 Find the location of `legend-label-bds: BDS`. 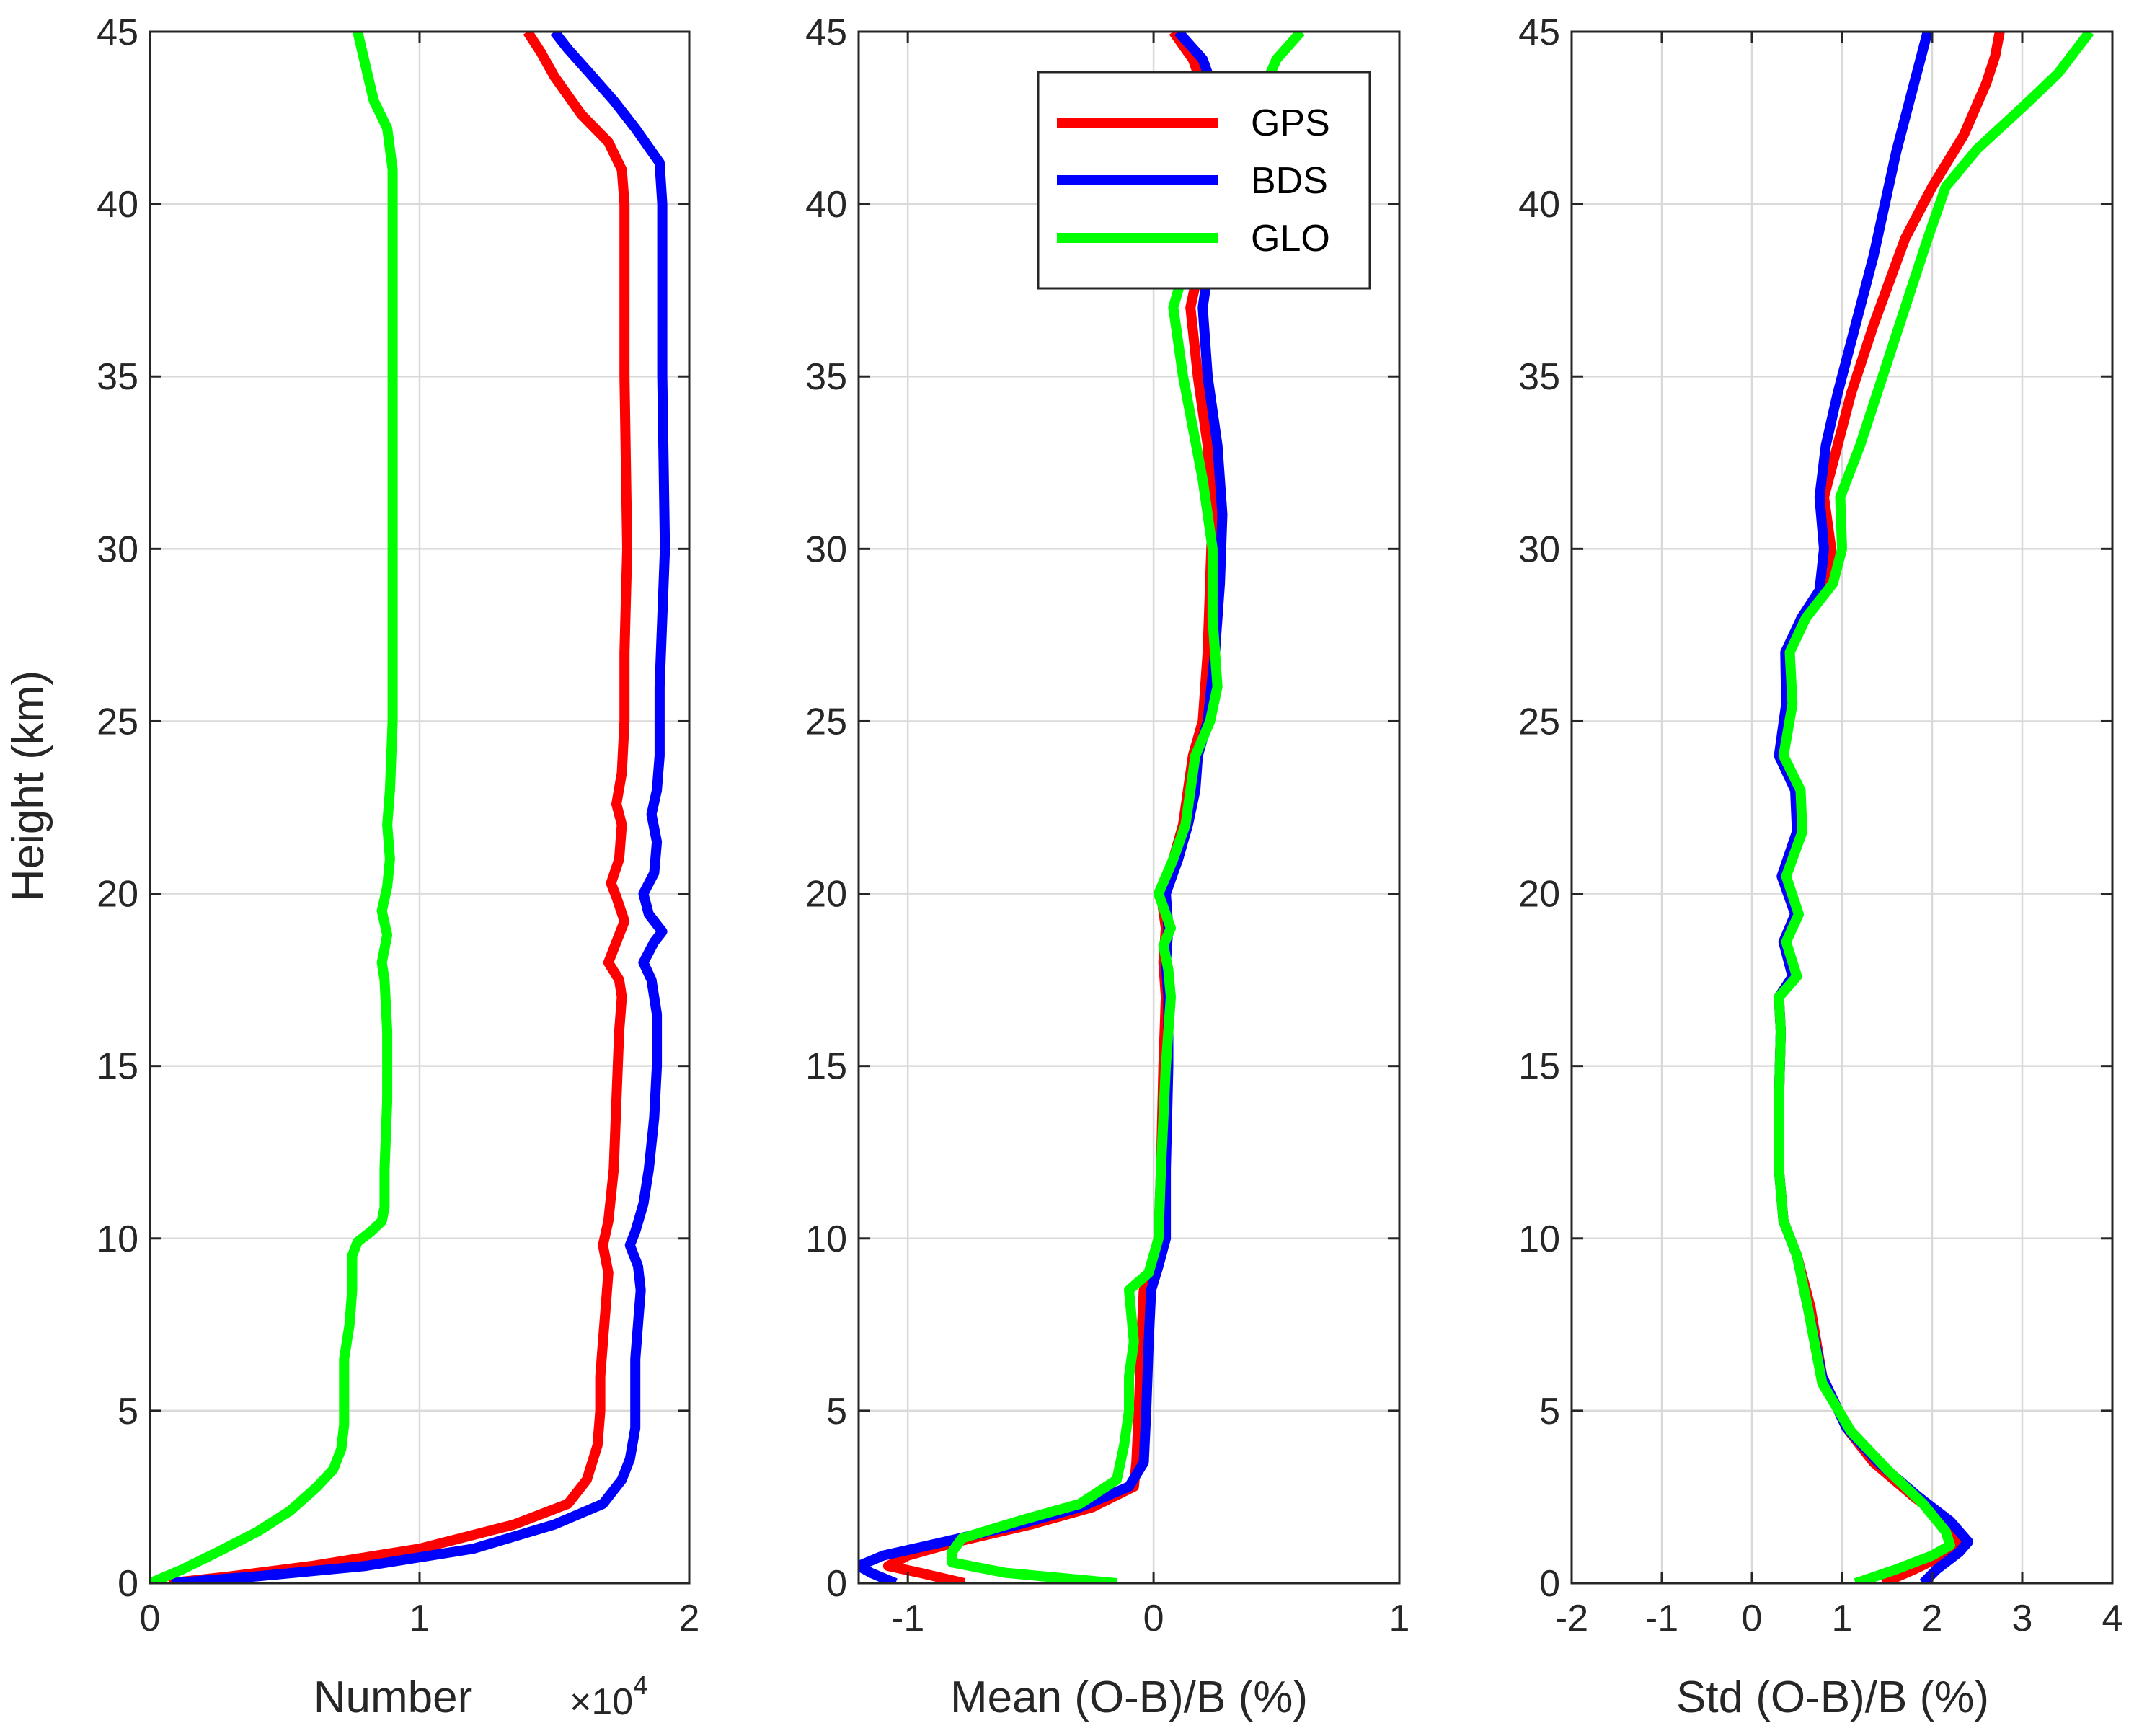

legend-label-bds: BDS is located at coordinates (1289, 181).